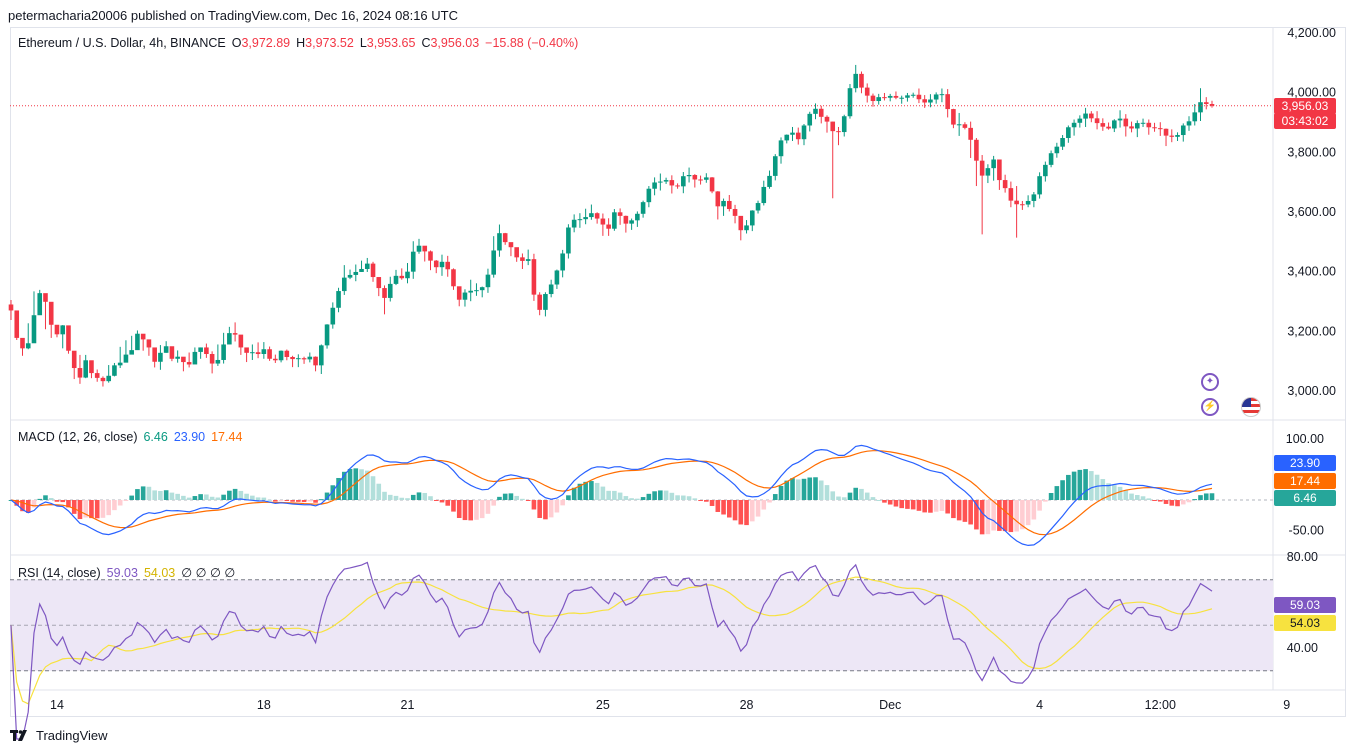  What do you see at coordinates (1311, 272) in the screenshot?
I see `price-axis-label: 3,400.00` at bounding box center [1311, 272].